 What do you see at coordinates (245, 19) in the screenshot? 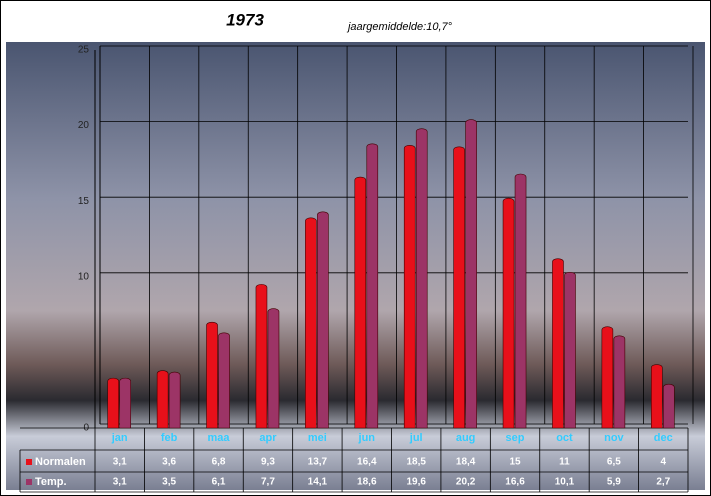
I see `chart-title: 1973` at bounding box center [245, 19].